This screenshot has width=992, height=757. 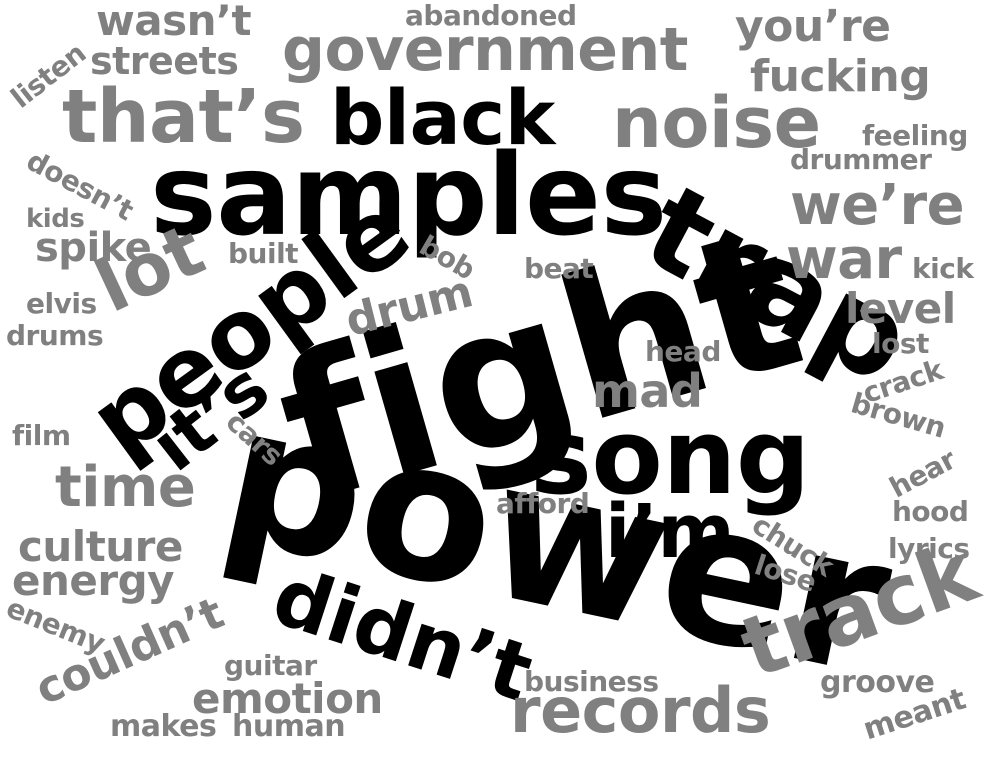 What do you see at coordinates (93, 248) in the screenshot?
I see `word-spike: spike` at bounding box center [93, 248].